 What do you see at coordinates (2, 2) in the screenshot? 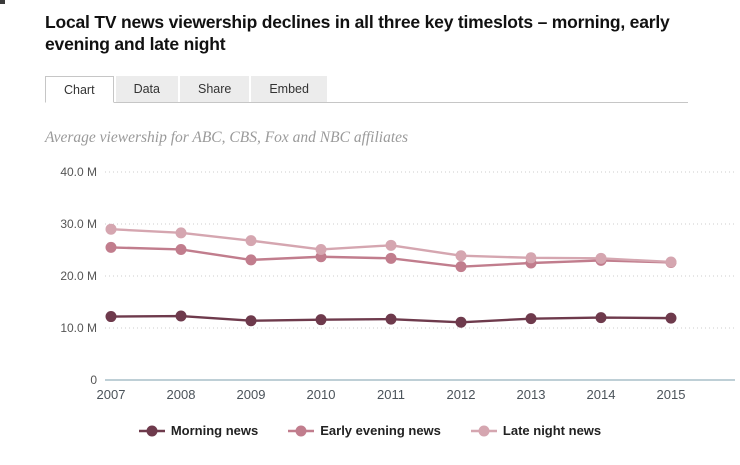
I see `screen-corner-artifact` at bounding box center [2, 2].